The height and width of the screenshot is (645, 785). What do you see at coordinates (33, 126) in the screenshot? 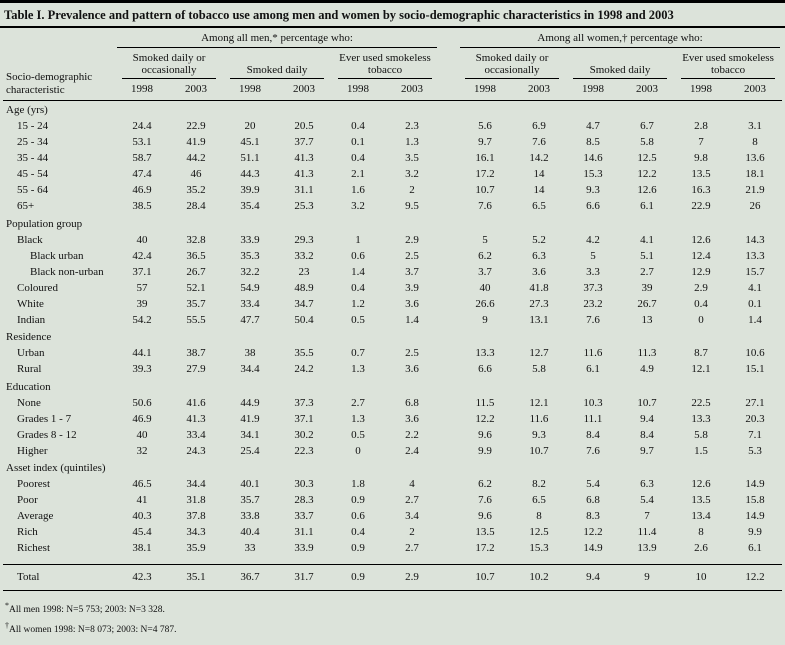
I see `row-label: 15 - 24` at bounding box center [33, 126].